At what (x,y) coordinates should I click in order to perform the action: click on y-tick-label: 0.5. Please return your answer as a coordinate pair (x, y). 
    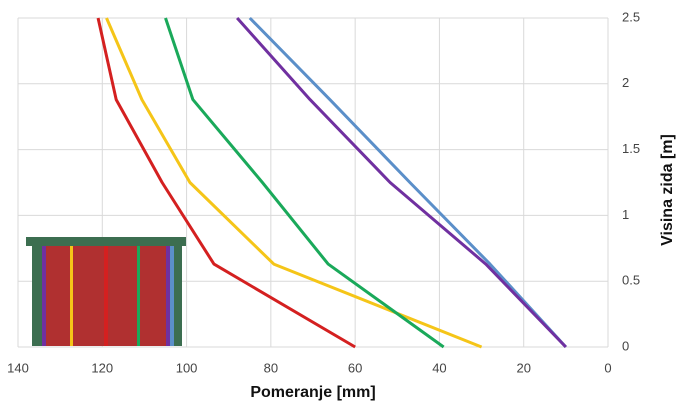
    Looking at the image, I should click on (631, 280).